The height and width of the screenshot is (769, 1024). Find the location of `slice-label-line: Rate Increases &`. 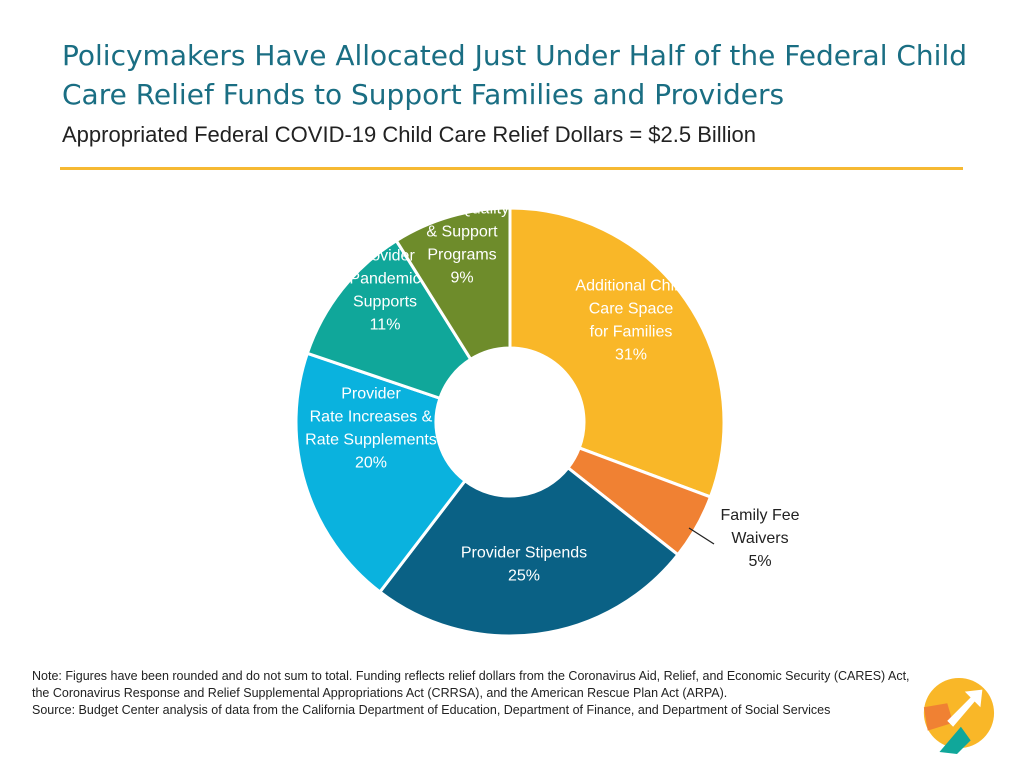

slice-label-line: Rate Increases & is located at coordinates (371, 417).